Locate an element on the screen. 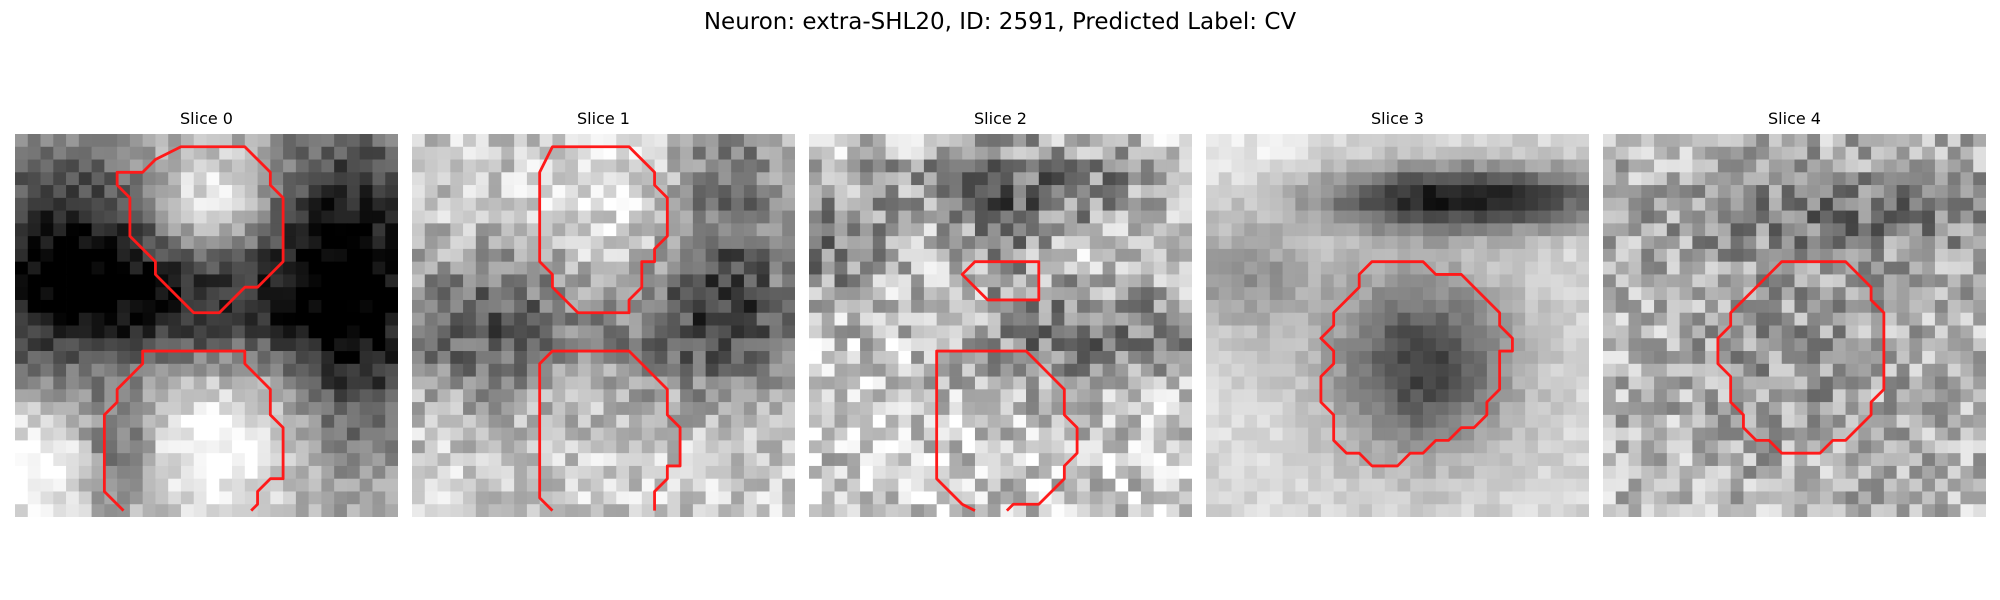  contour-lower is located at coordinates (193, 430).